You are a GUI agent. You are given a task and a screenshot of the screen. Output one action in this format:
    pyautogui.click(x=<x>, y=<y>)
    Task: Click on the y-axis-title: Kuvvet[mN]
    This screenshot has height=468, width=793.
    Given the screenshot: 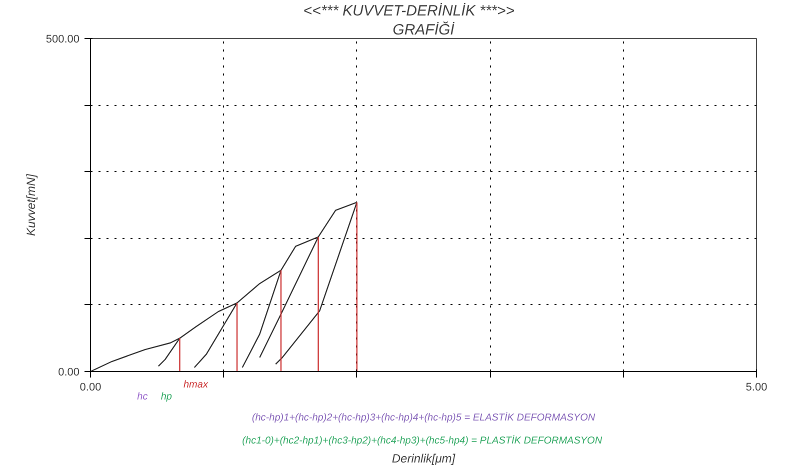 What is the action you would take?
    pyautogui.click(x=31, y=204)
    